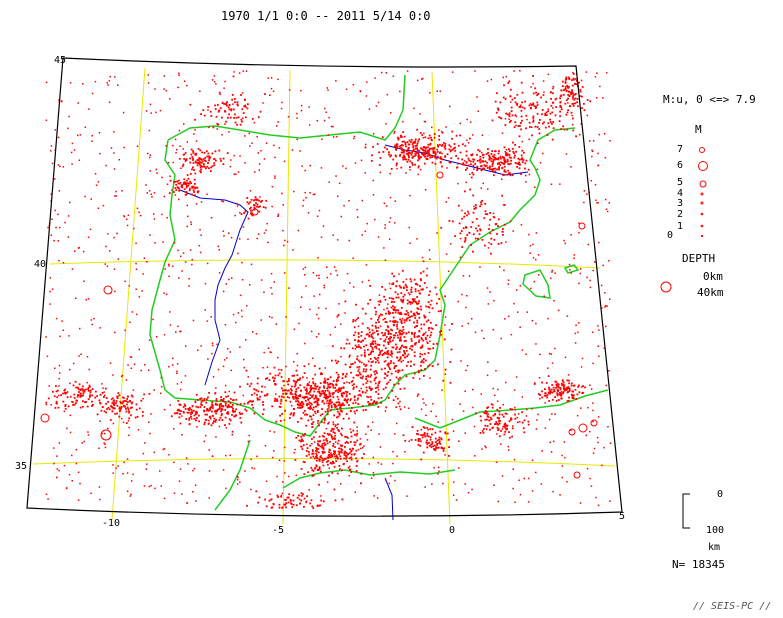 The height and width of the screenshot is (618, 783). What do you see at coordinates (699, 258) in the screenshot?
I see `depth-title: DEPTH` at bounding box center [699, 258].